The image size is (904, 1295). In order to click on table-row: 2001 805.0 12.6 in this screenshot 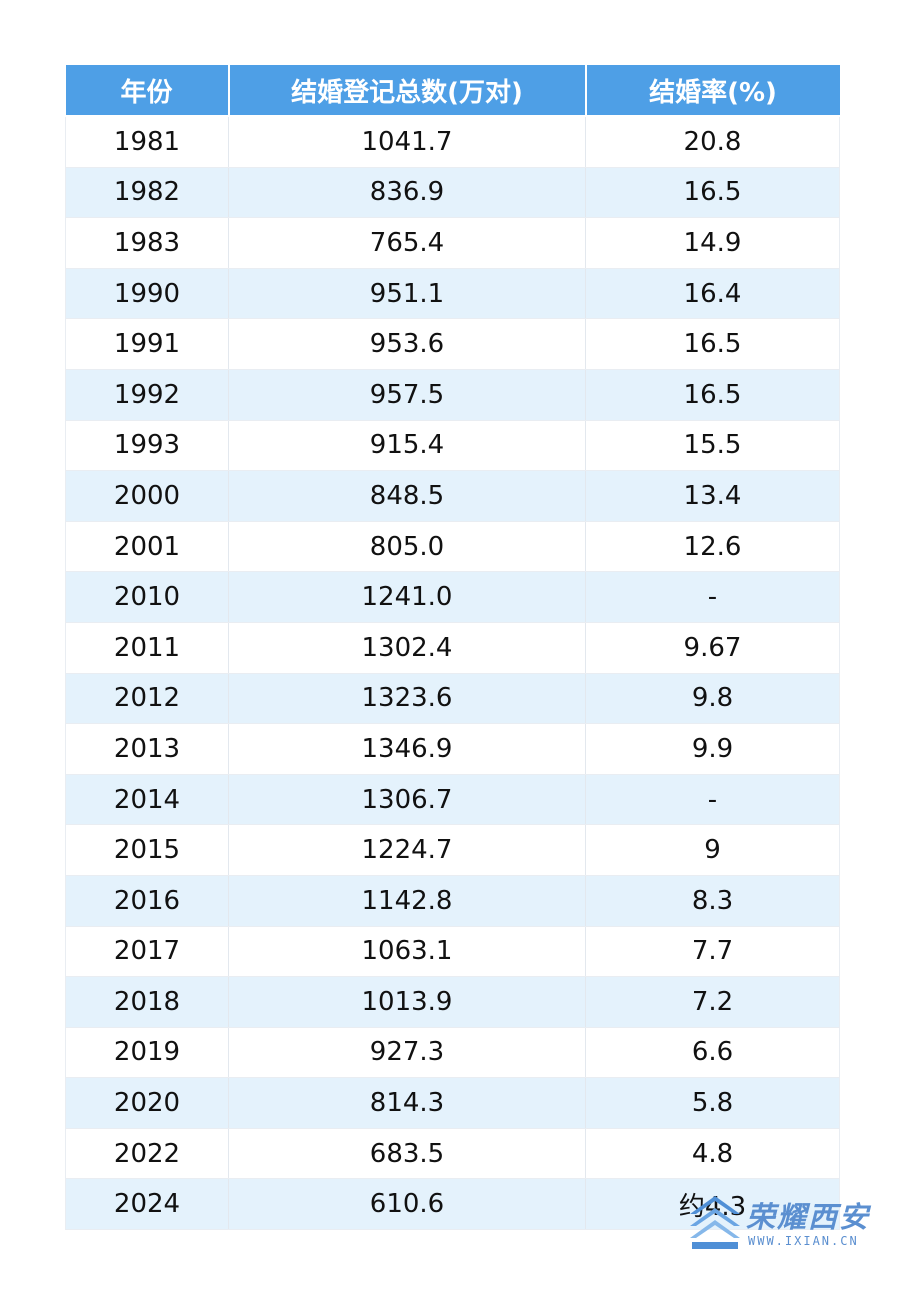, I will do `click(452, 547)`.